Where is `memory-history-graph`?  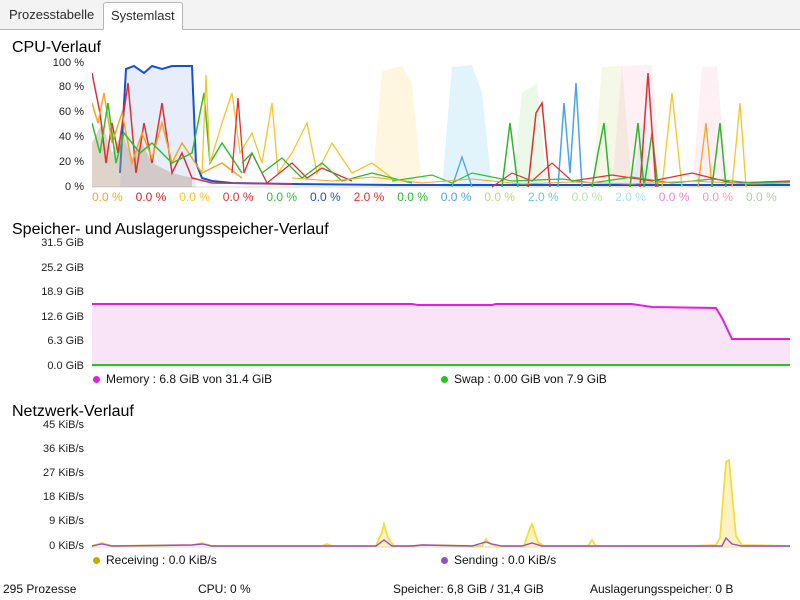
memory-history-graph is located at coordinates (441, 335).